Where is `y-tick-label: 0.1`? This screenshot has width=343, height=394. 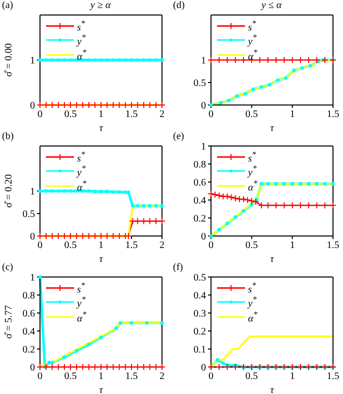
y-tick-label: 0.1 is located at coordinates (200, 350).